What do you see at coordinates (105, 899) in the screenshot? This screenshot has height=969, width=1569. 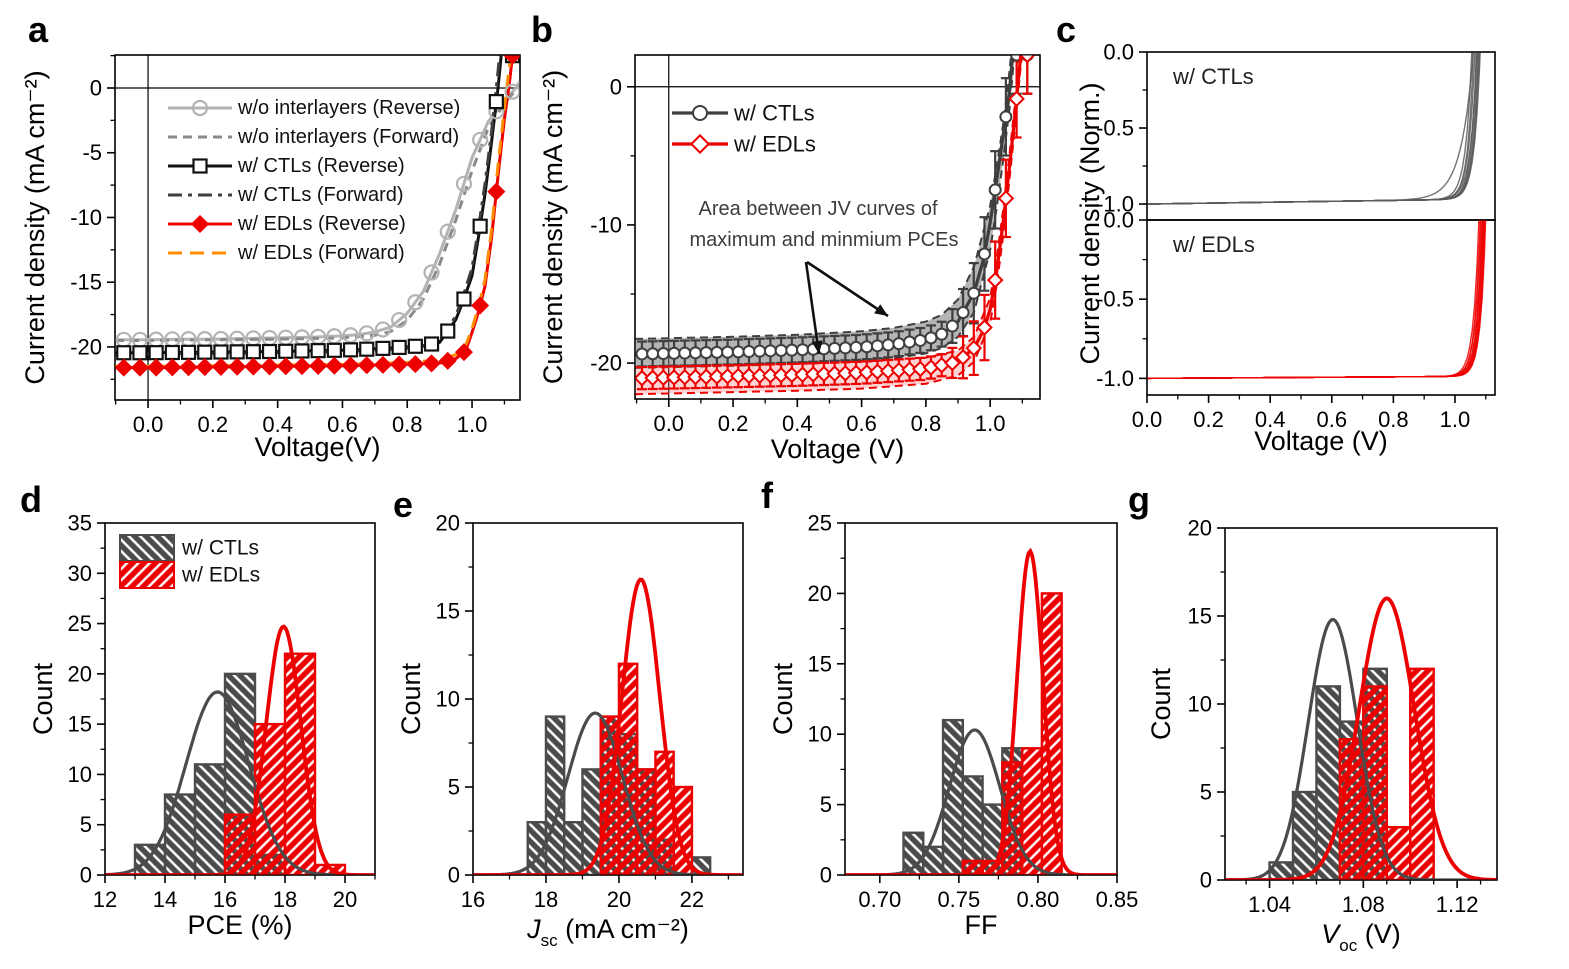 I see `svg-text: 12` at bounding box center [105, 899].